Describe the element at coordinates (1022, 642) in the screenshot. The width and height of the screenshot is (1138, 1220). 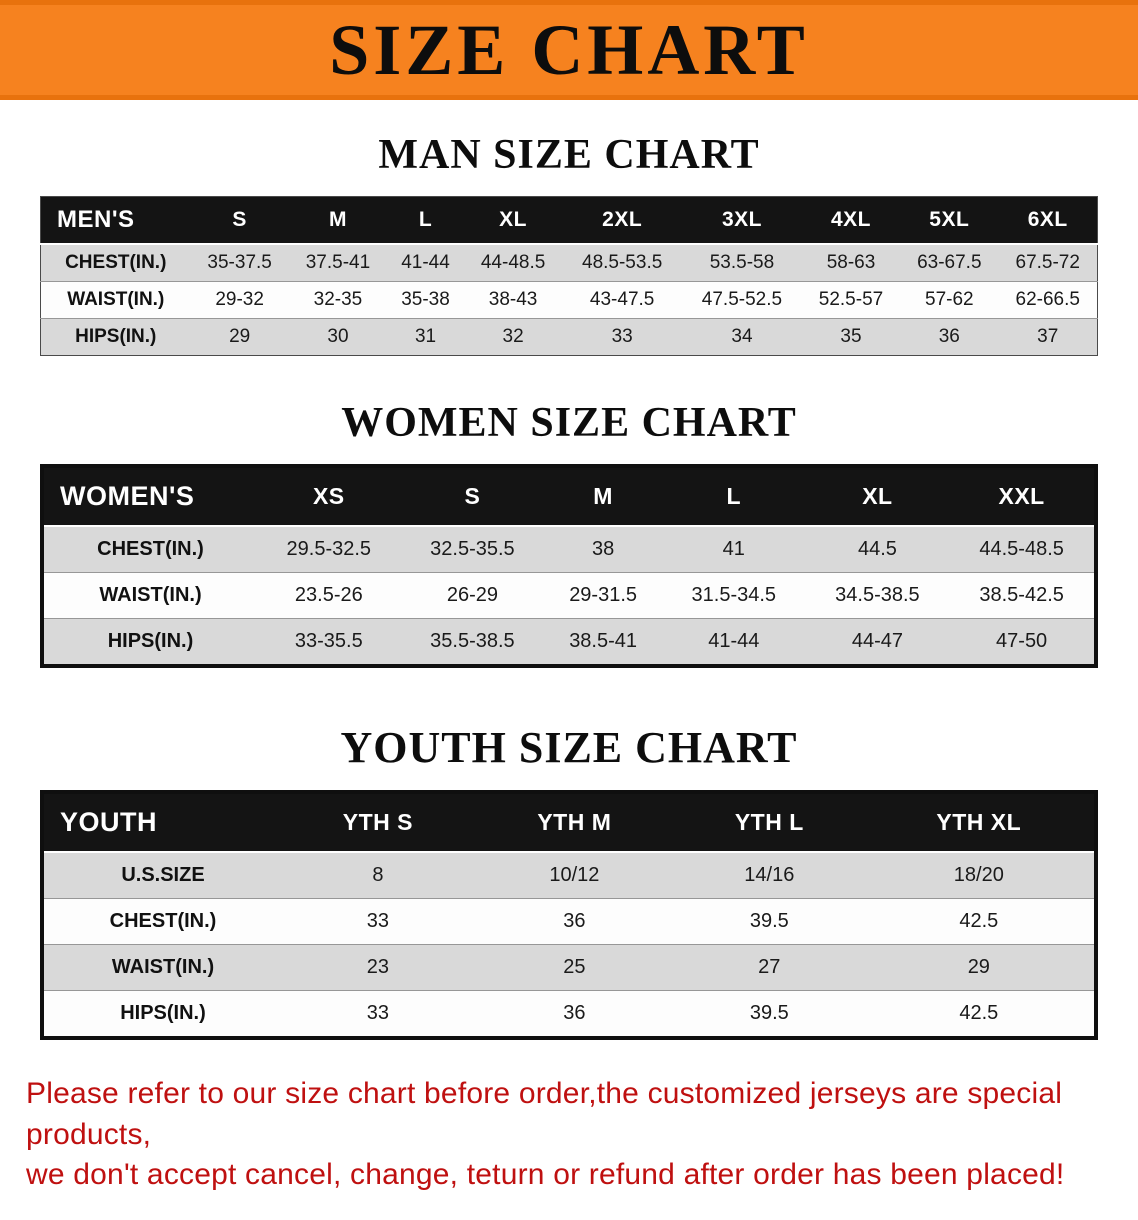
I see `size-value: 47-50` at that location.